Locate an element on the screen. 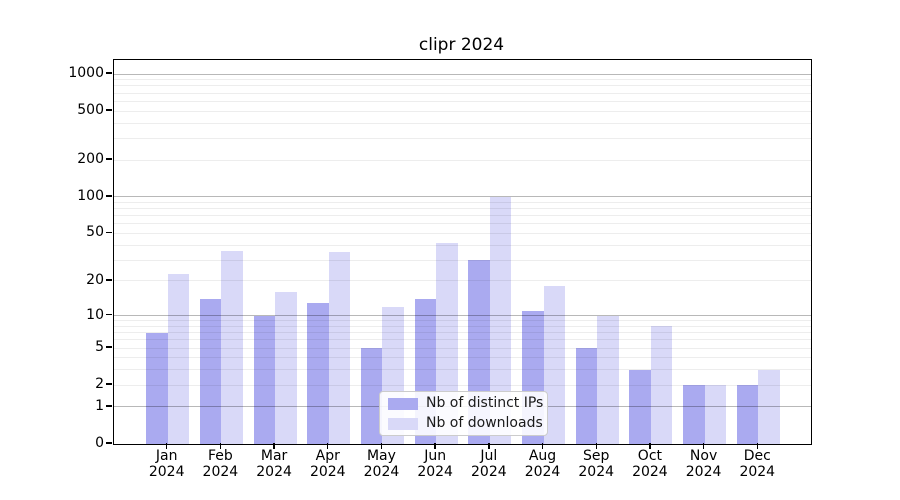  x-axis-tick-may is located at coordinates (381, 446).